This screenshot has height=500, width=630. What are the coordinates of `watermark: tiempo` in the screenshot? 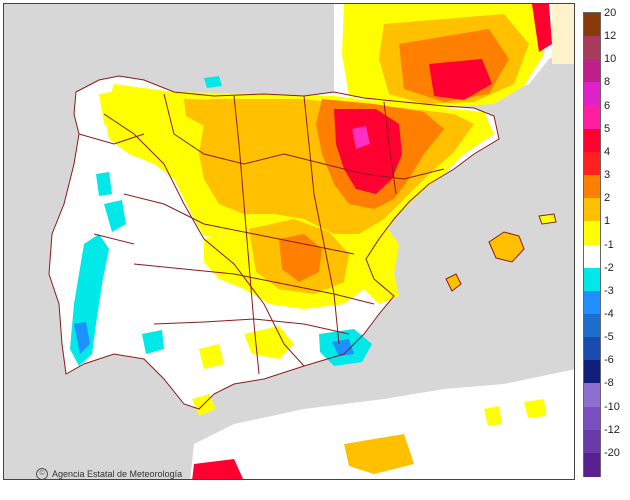 It's located at (530, 467).